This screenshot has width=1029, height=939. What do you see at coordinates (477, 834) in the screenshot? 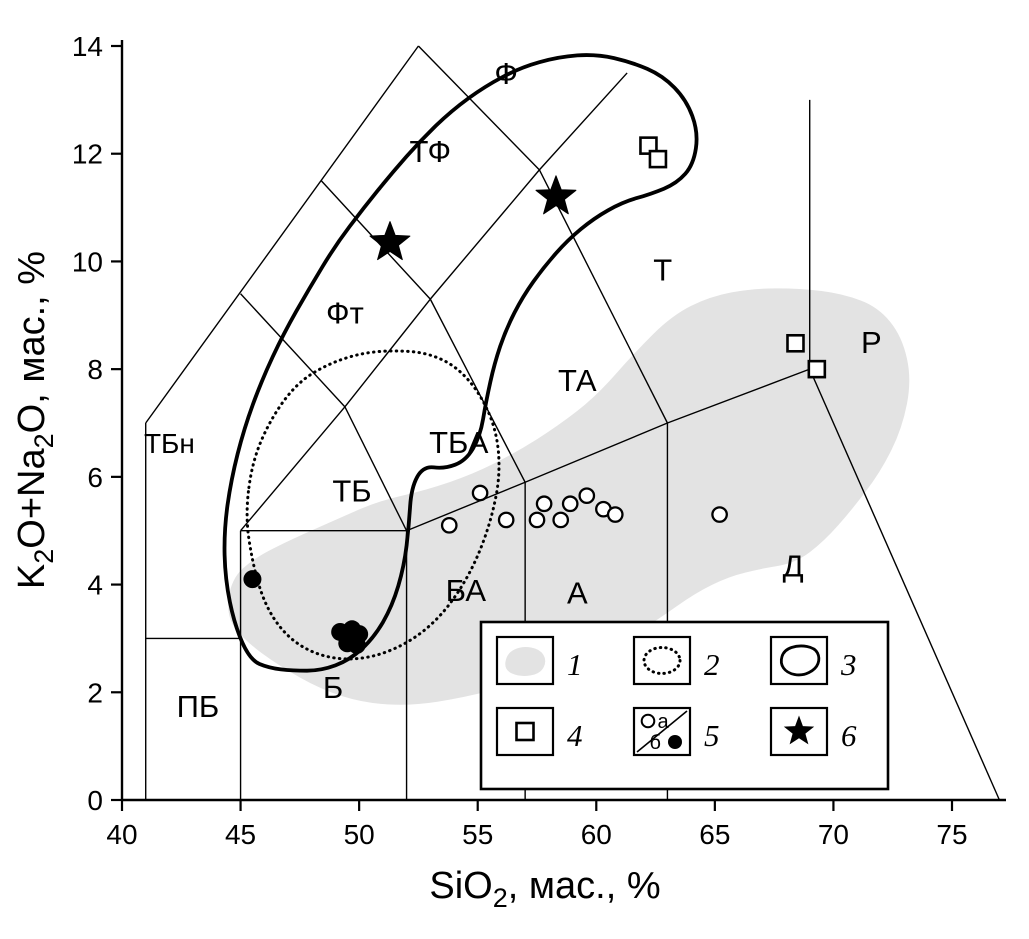
I see `x-tick-label: 55` at bounding box center [477, 834].